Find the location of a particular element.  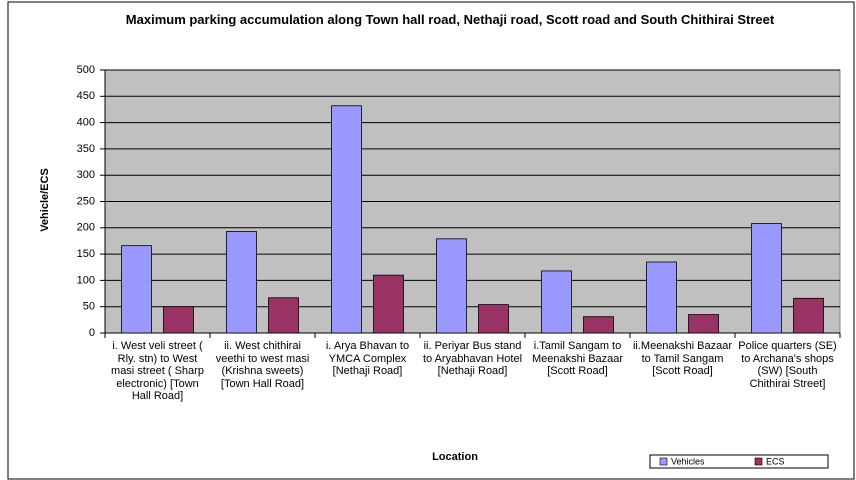

legend-label: Vehicles is located at coordinates (688, 461).